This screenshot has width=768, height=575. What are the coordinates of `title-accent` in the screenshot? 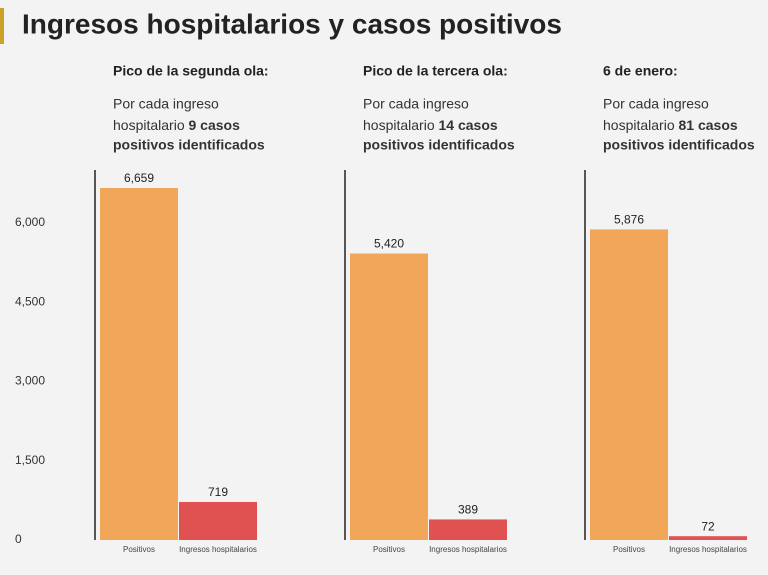 It's located at (2, 26).